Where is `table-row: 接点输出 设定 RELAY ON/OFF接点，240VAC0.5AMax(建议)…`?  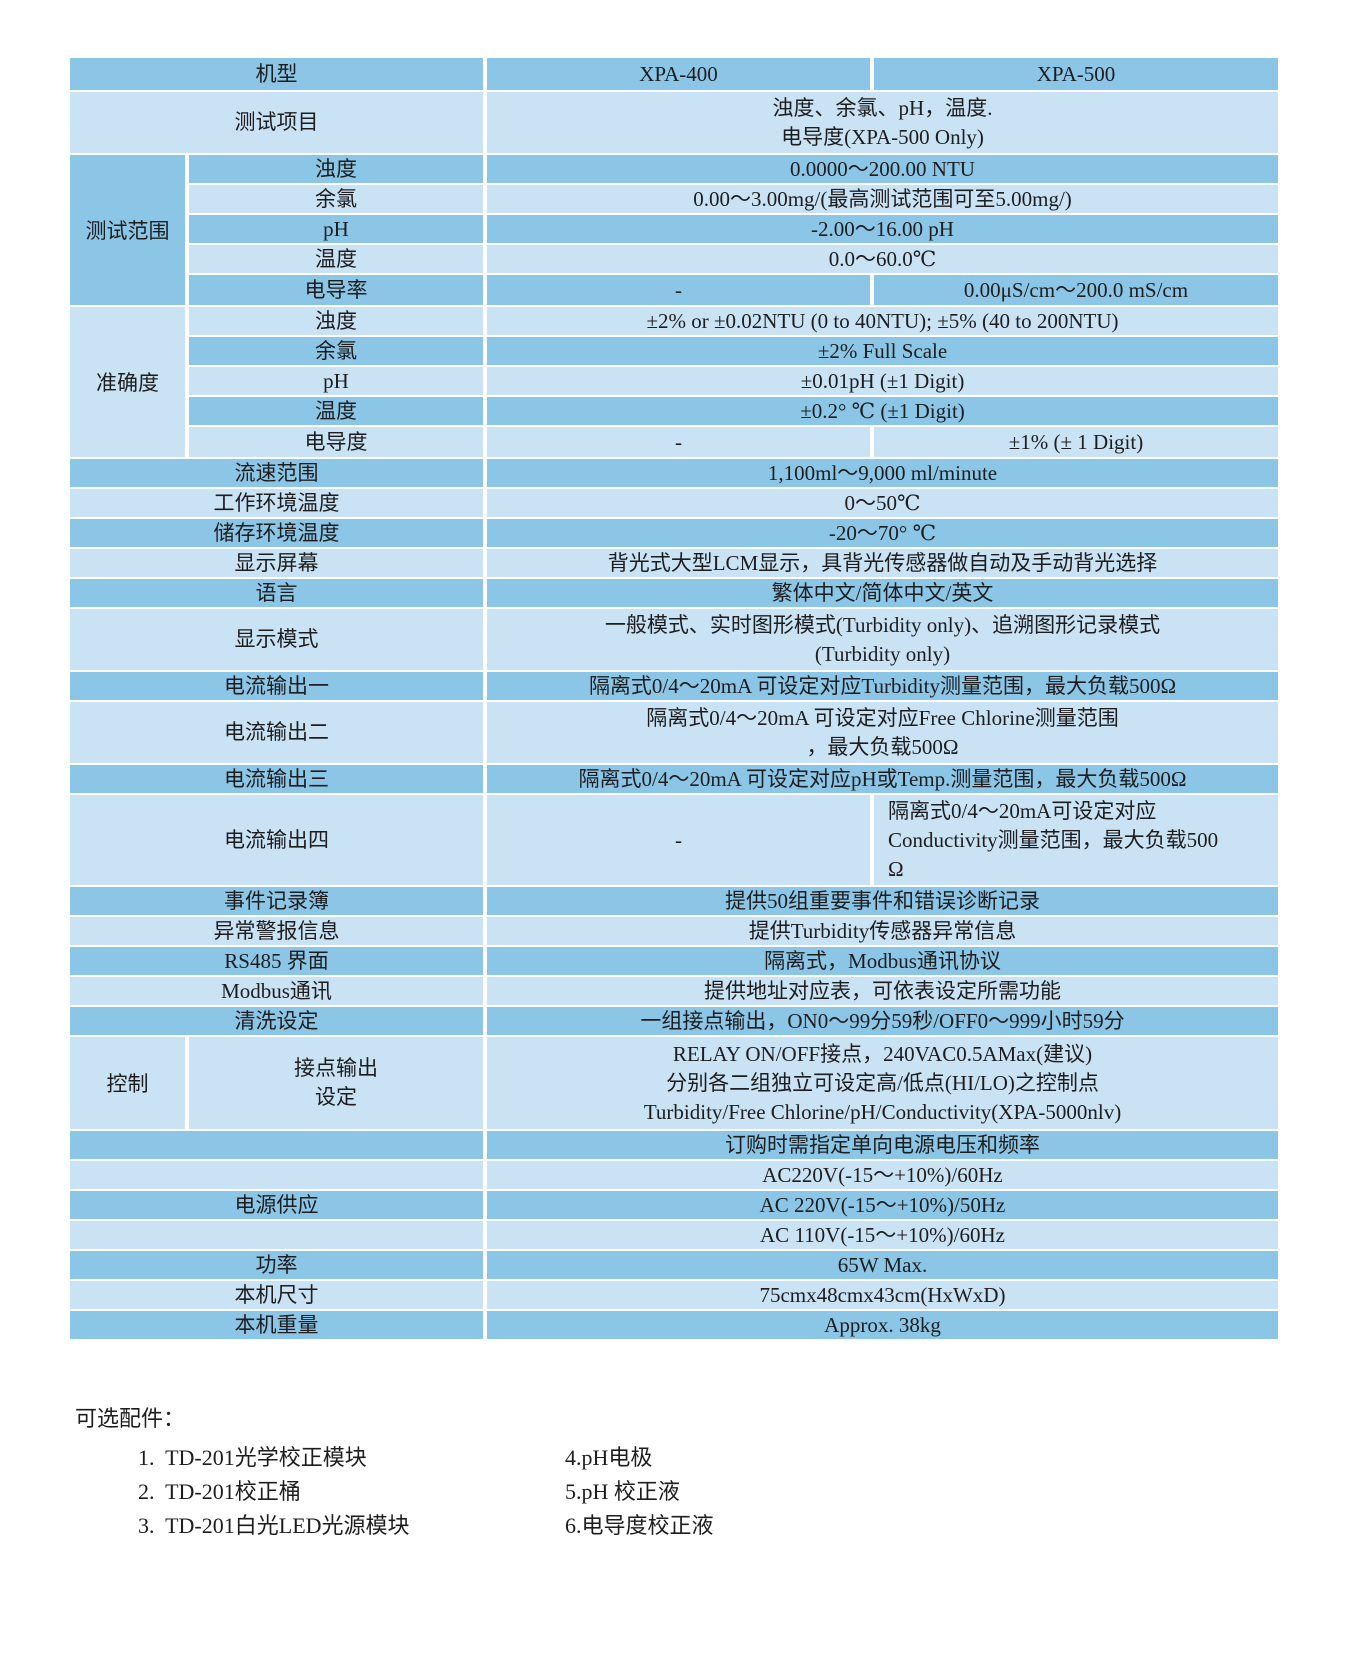
table-row: 接点输出 设定 RELAY ON/OFF接点，240VAC0.5AMax(建议)… is located at coordinates (733, 1083).